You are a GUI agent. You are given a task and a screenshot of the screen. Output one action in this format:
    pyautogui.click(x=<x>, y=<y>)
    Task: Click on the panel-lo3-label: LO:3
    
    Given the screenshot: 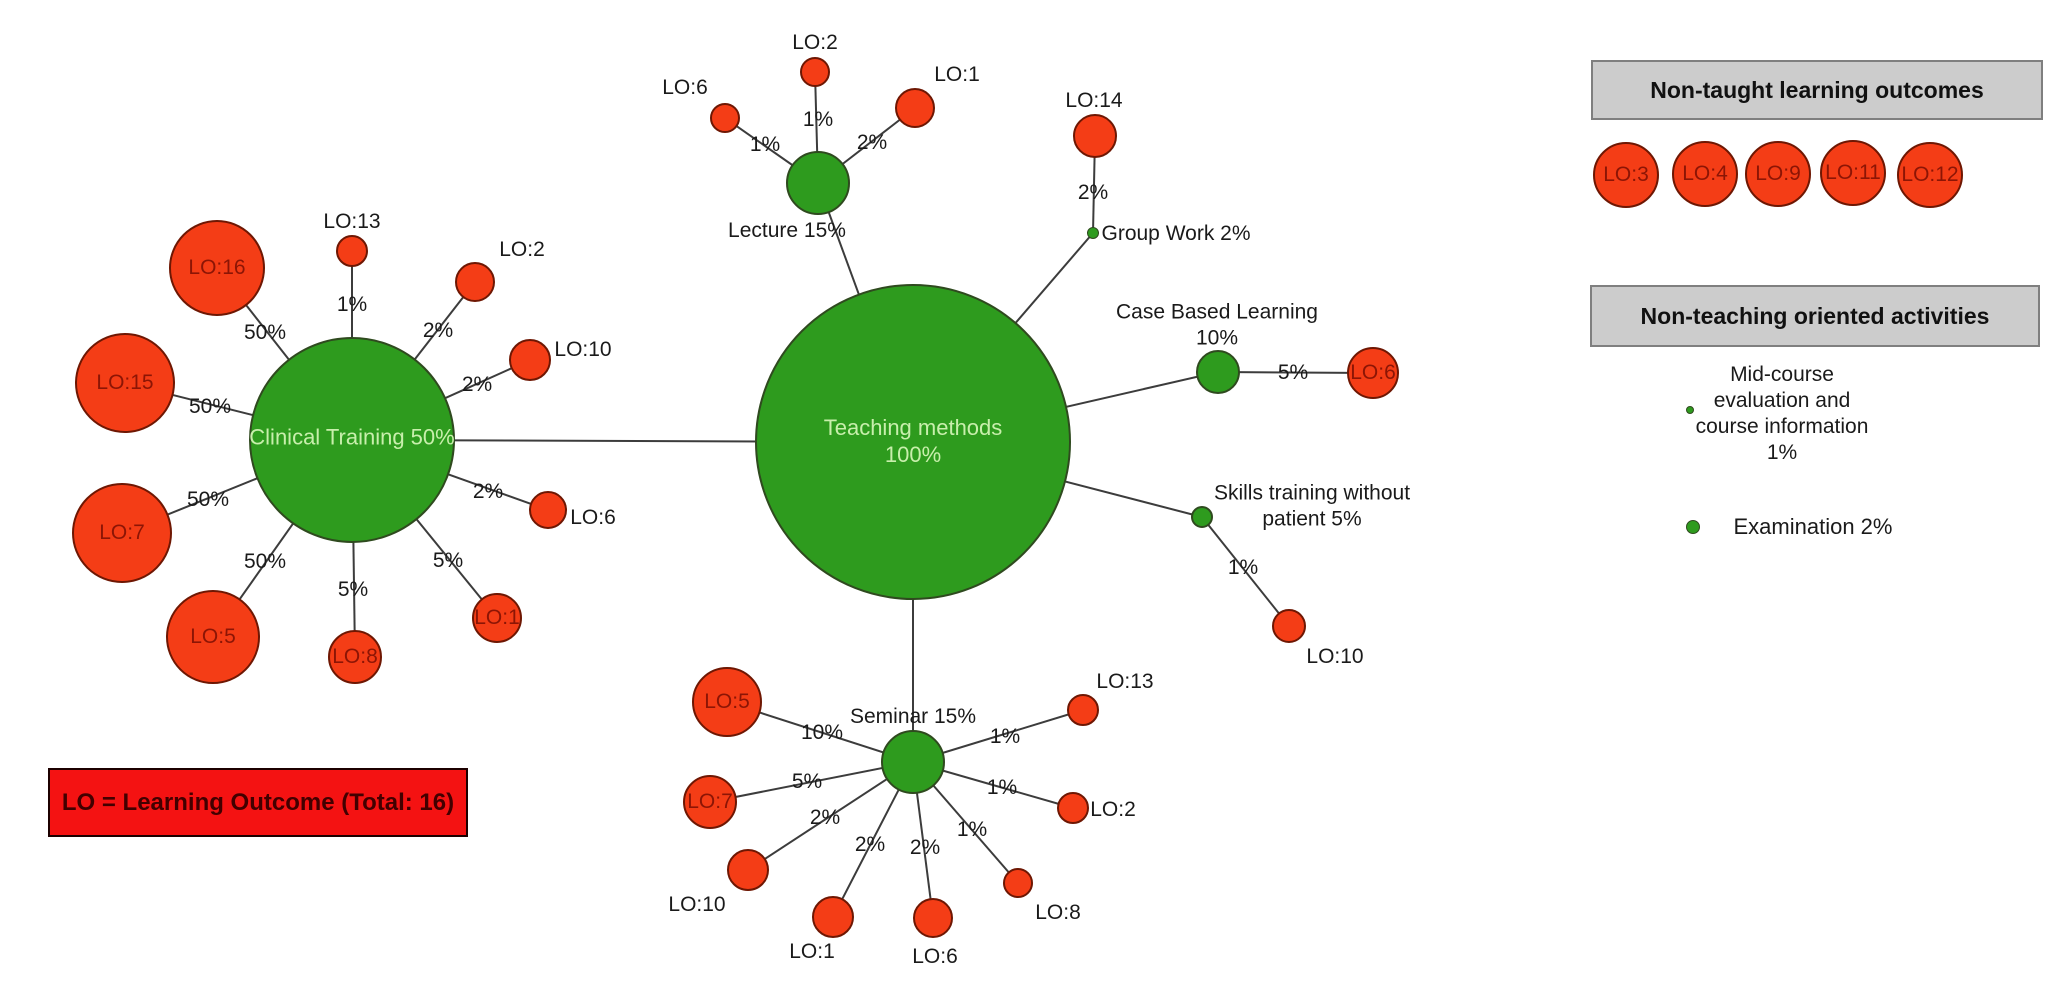 What is the action you would take?
    pyautogui.click(x=1626, y=175)
    